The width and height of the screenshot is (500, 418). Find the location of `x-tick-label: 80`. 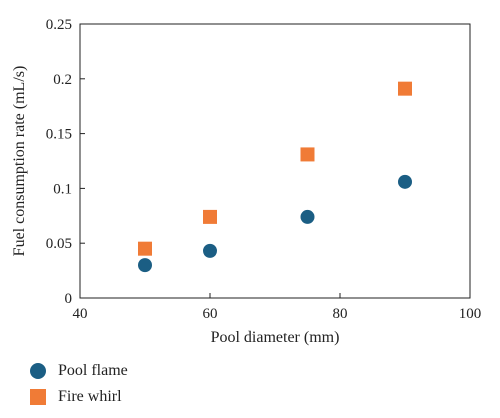

x-tick-label: 80 is located at coordinates (340, 314).